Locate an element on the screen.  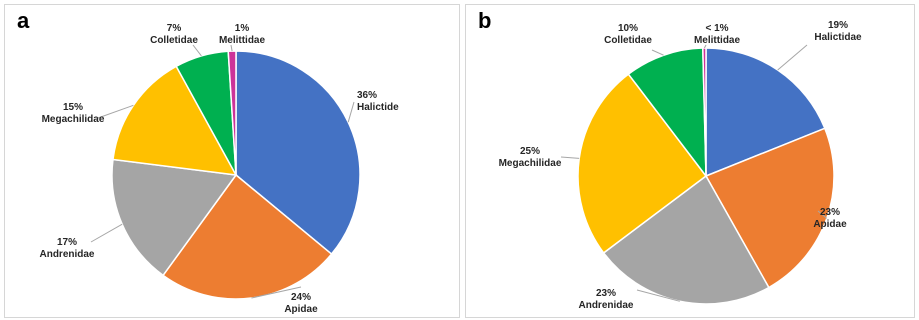
pie-slice-colletidae is located at coordinates (667, 113).